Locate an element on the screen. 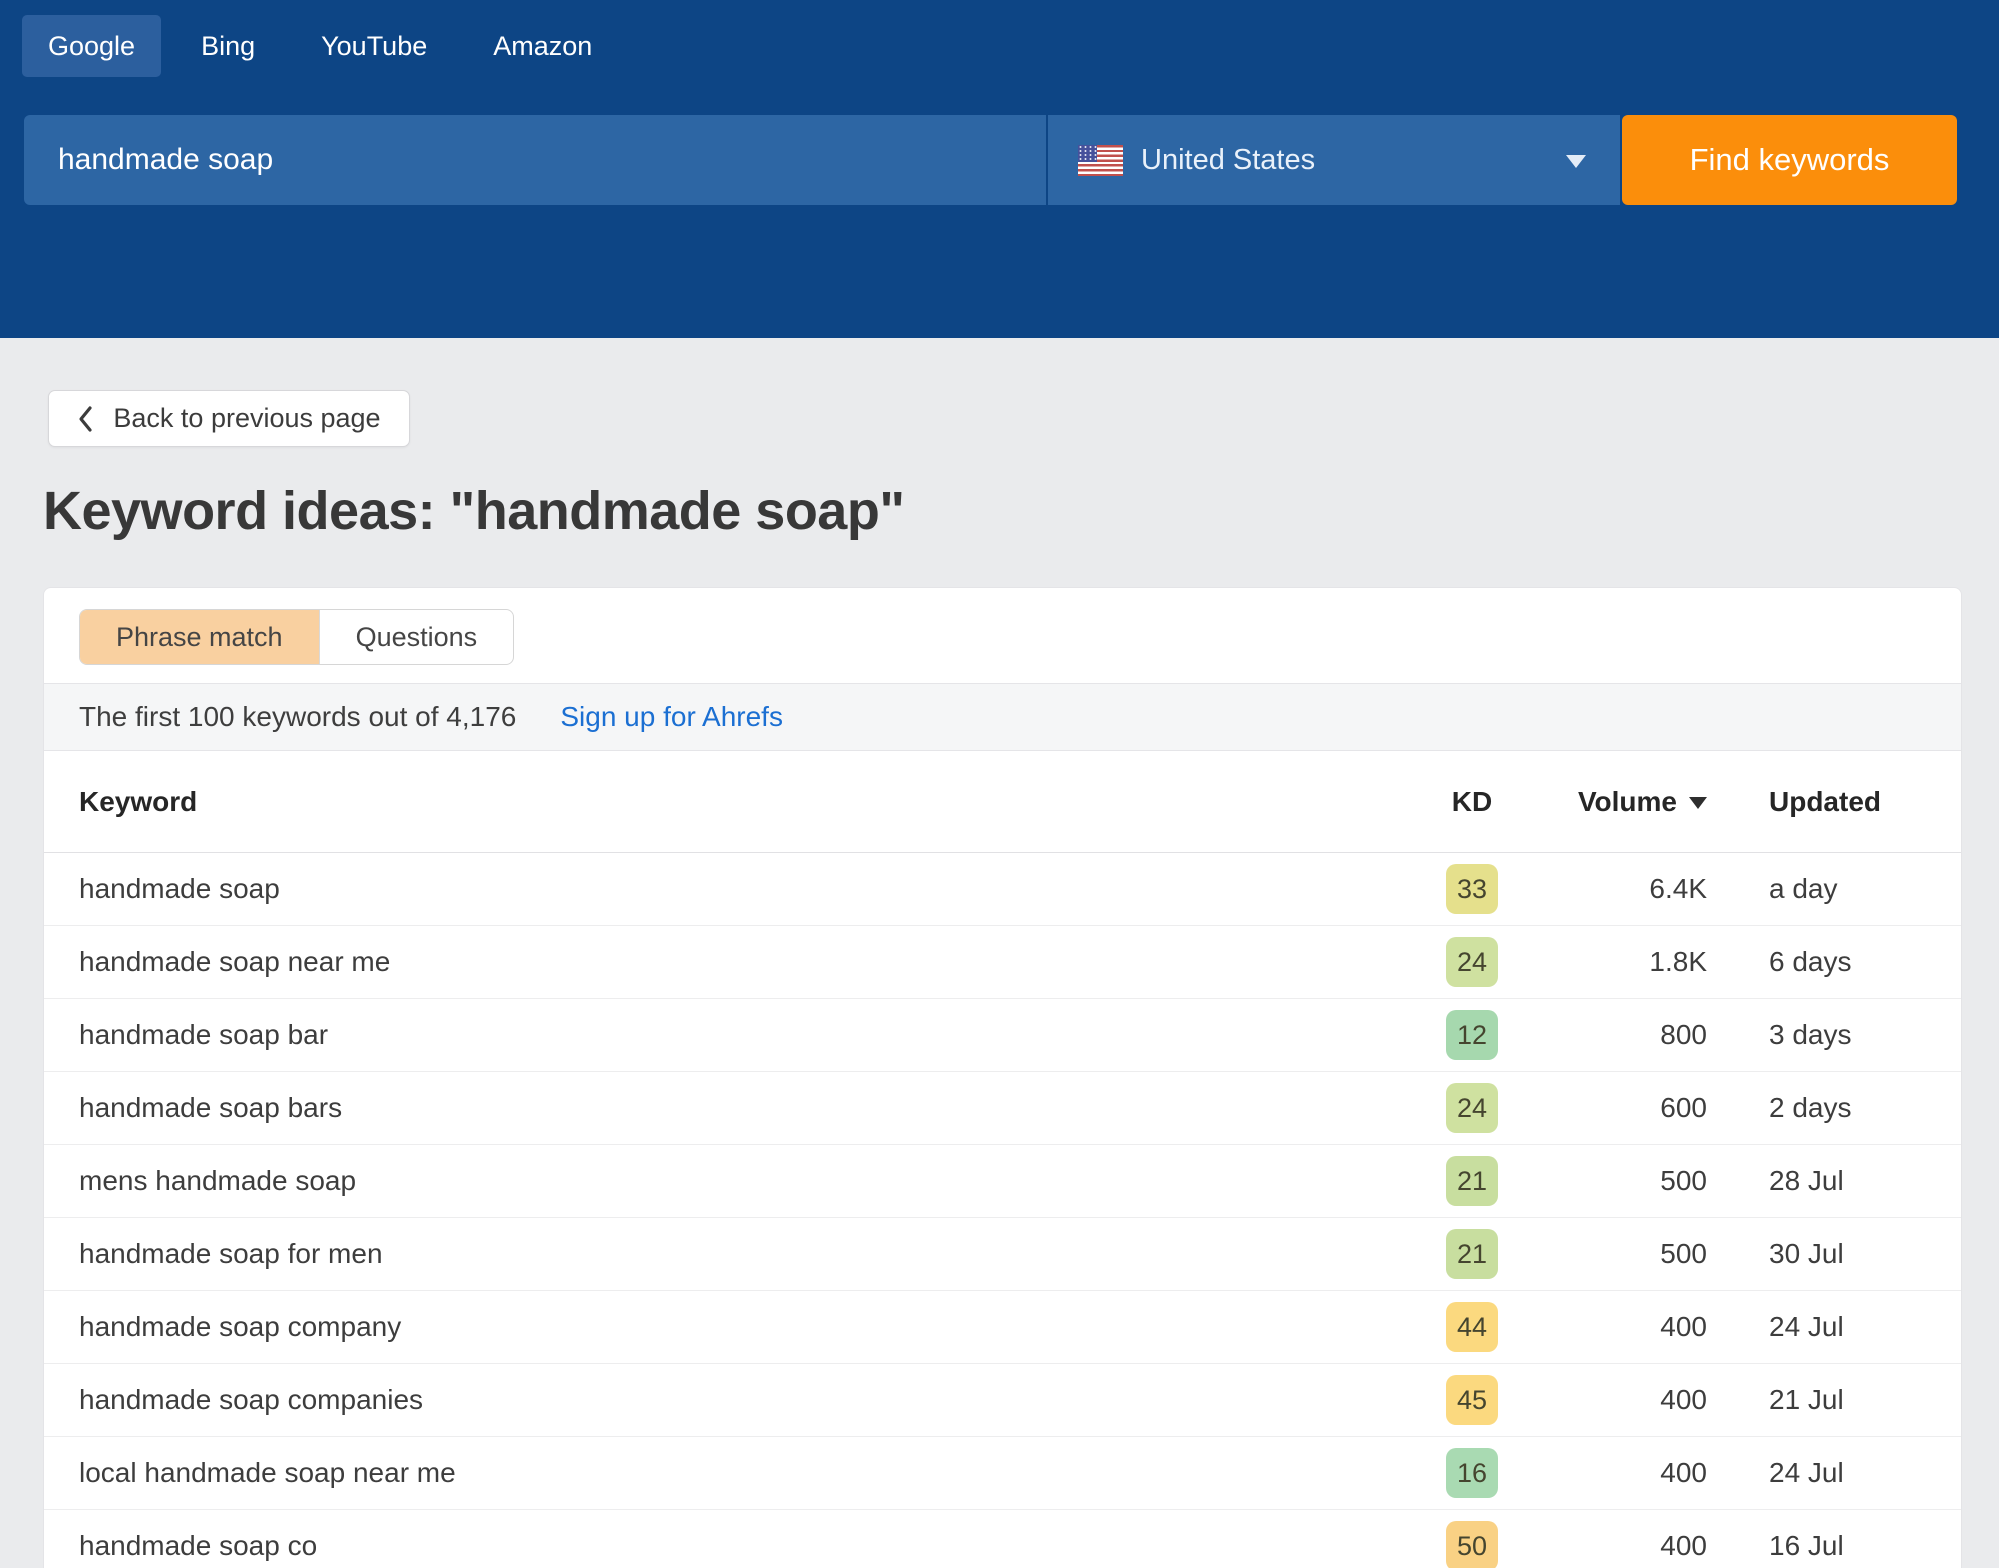 The image size is (1999, 1568). kd-badge: 45 is located at coordinates (1472, 1400).